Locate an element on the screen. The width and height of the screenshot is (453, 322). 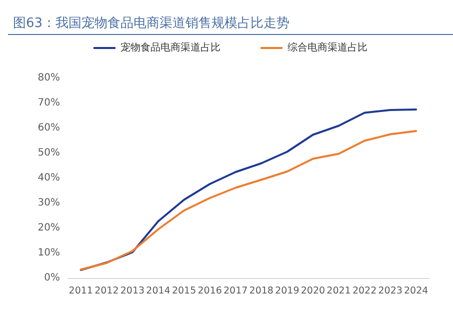
x-tick-label: 2023 is located at coordinates (390, 291).